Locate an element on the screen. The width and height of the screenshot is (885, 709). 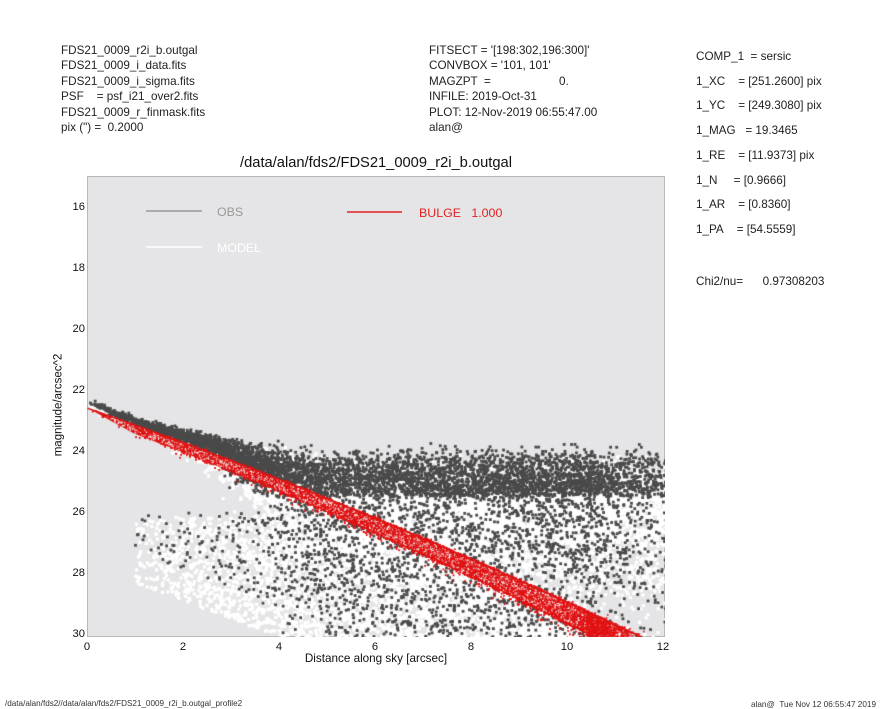
svg-text: BULGE 1.000 is located at coordinates (460, 213).